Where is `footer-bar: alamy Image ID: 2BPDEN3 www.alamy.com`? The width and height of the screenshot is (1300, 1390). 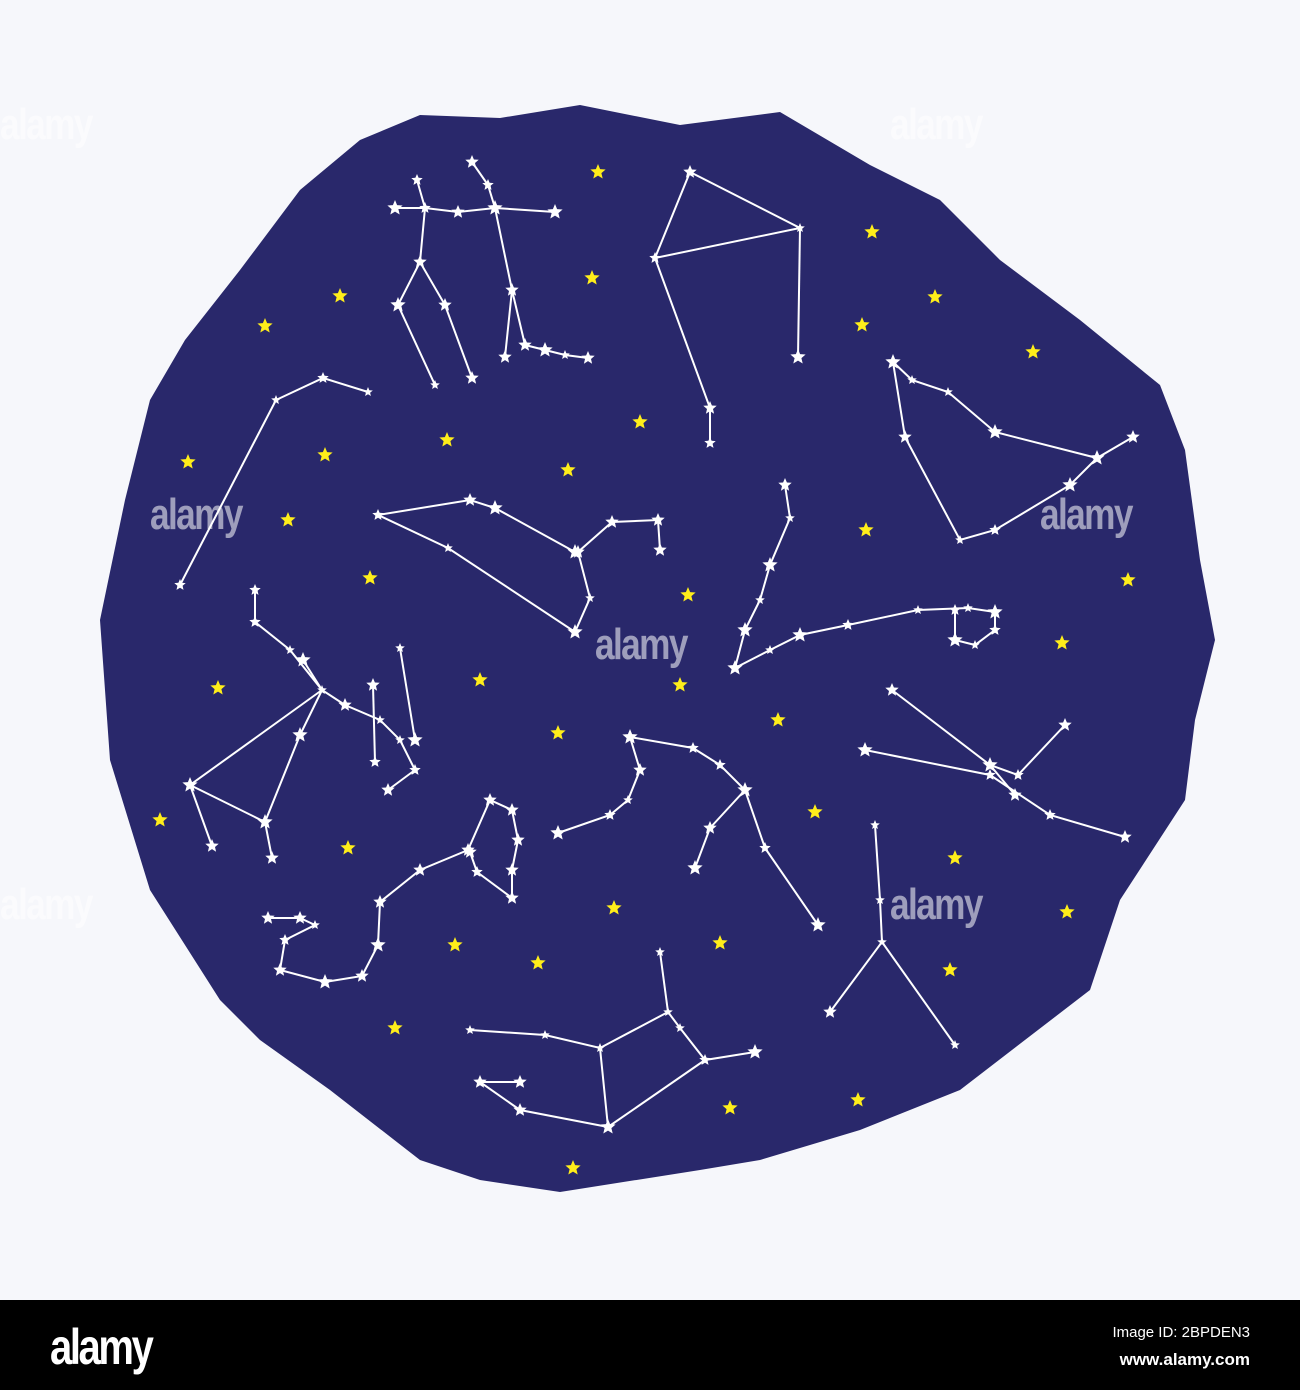 footer-bar: alamy Image ID: 2BPDEN3 www.alamy.com is located at coordinates (650, 1345).